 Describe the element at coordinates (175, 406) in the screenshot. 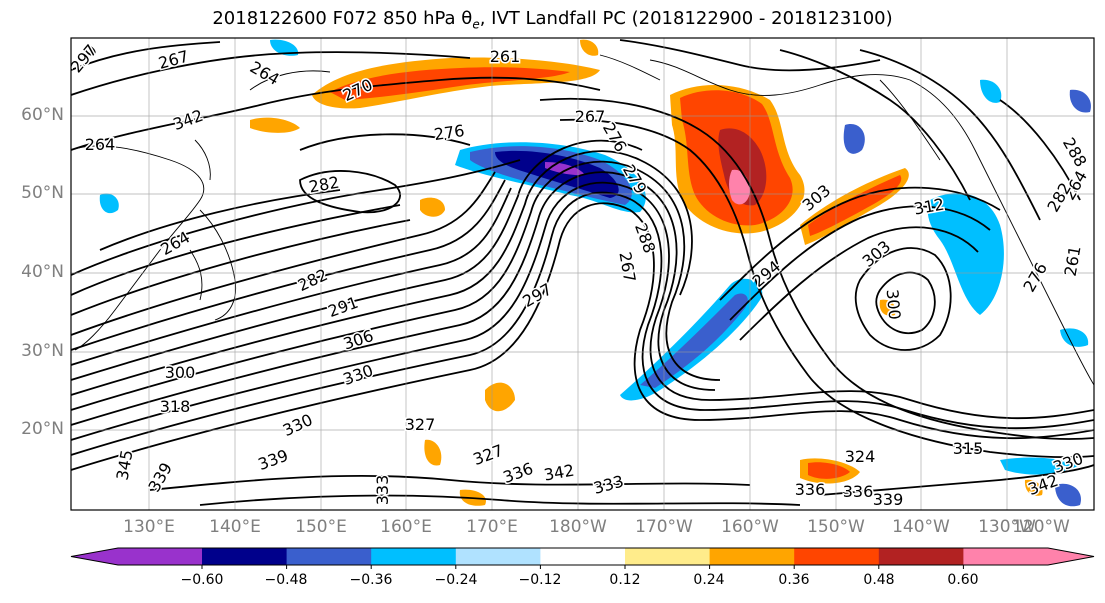

I see `contour-label: 318` at that location.